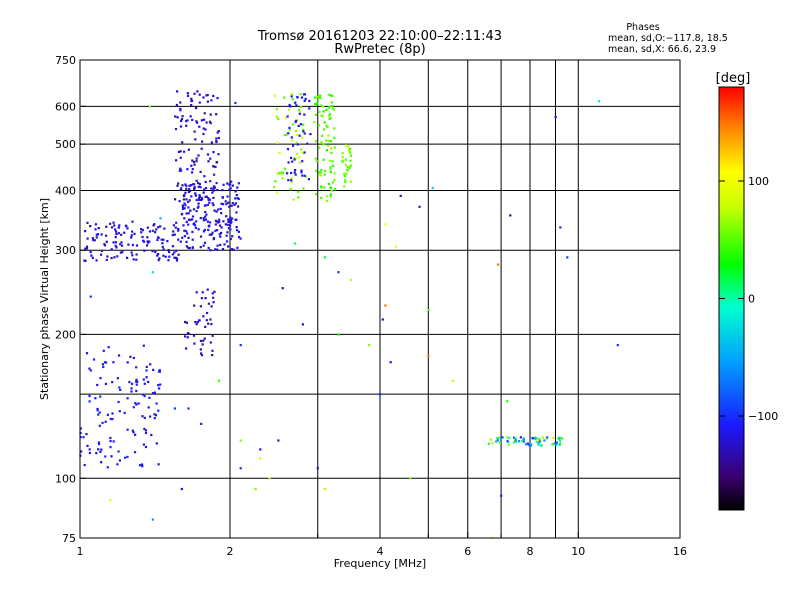  What do you see at coordinates (380, 563) in the screenshot?
I see `x-axis-label: Frequency [MHz]` at bounding box center [380, 563].